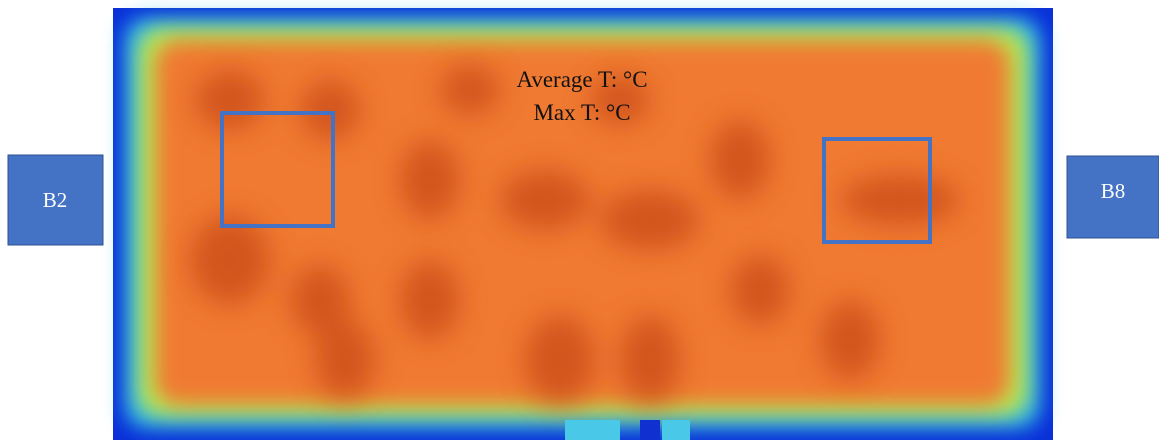 The height and width of the screenshot is (440, 1159). I want to click on label: B2, so click(55, 200).